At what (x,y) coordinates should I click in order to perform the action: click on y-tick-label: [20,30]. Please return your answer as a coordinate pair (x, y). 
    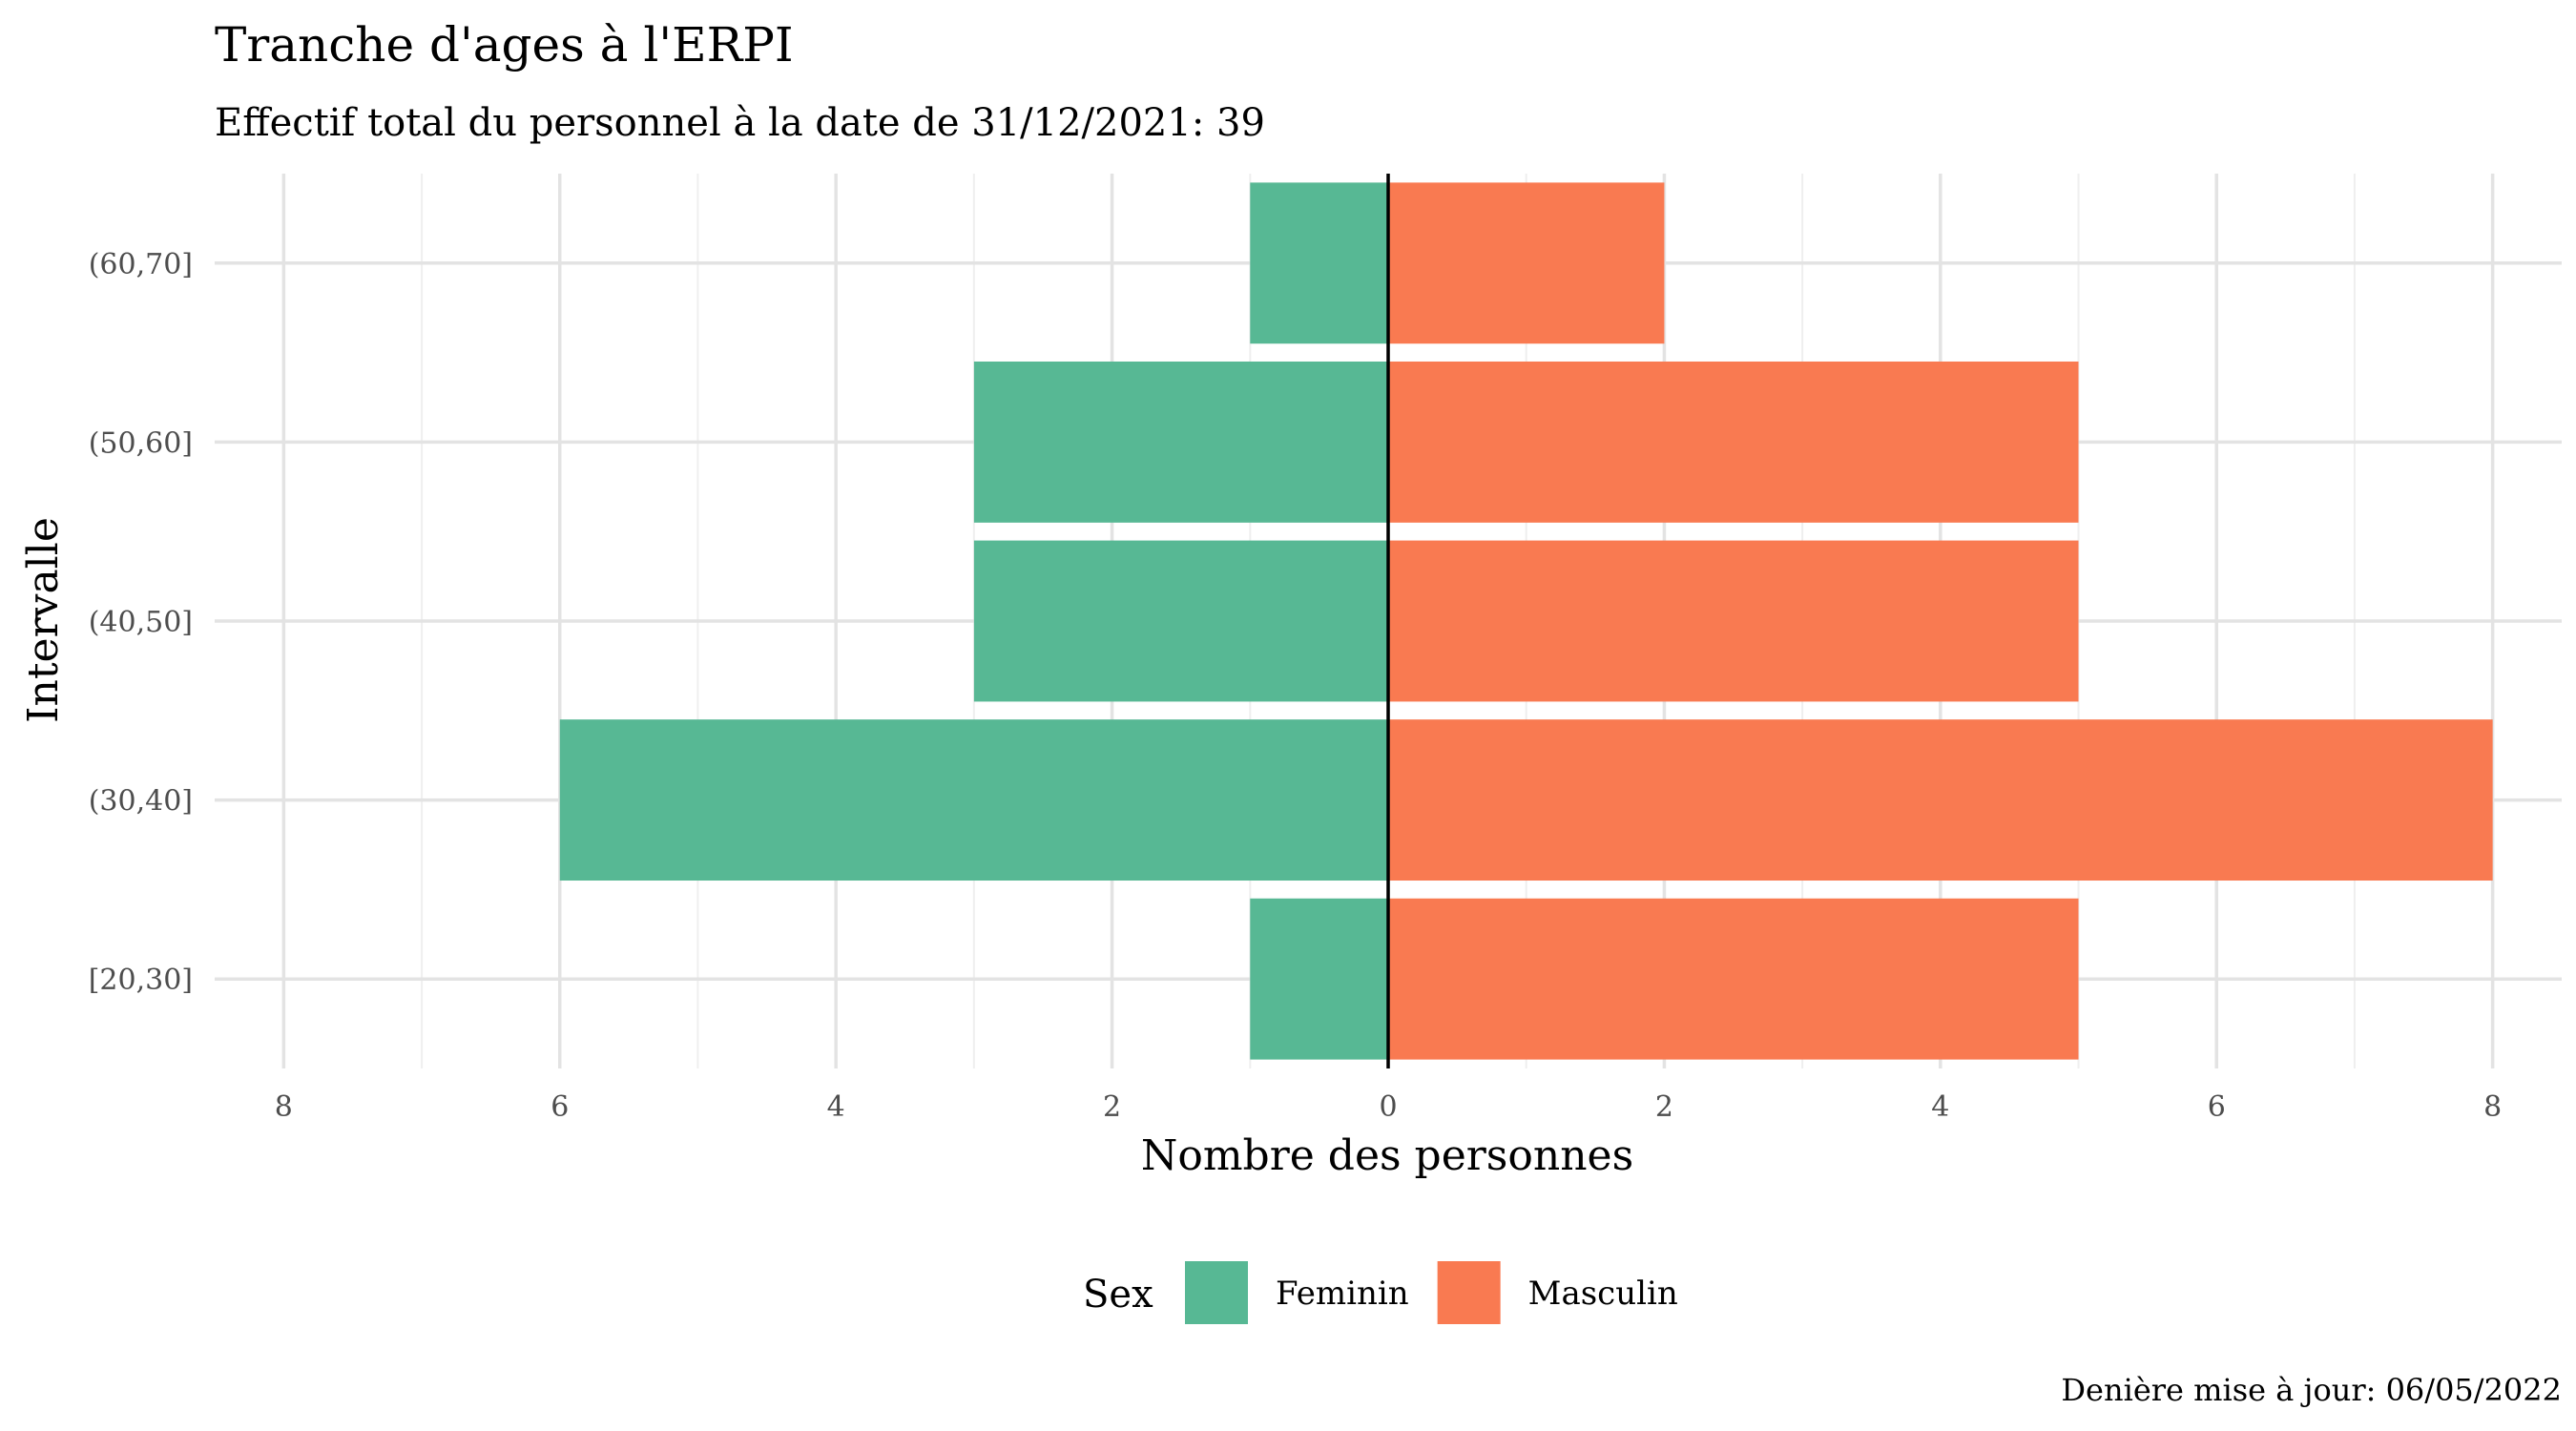
    Looking at the image, I should click on (141, 980).